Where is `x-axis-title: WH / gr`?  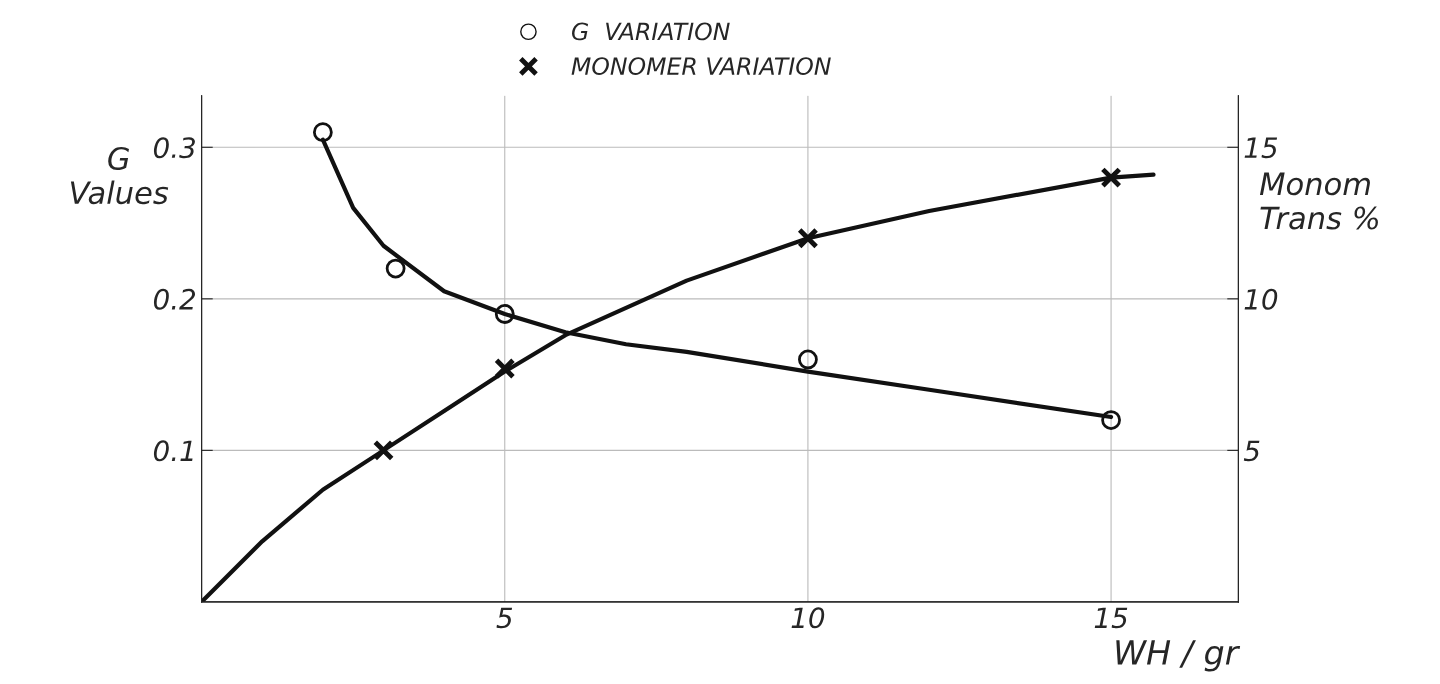 x-axis-title: WH / gr is located at coordinates (1178, 656).